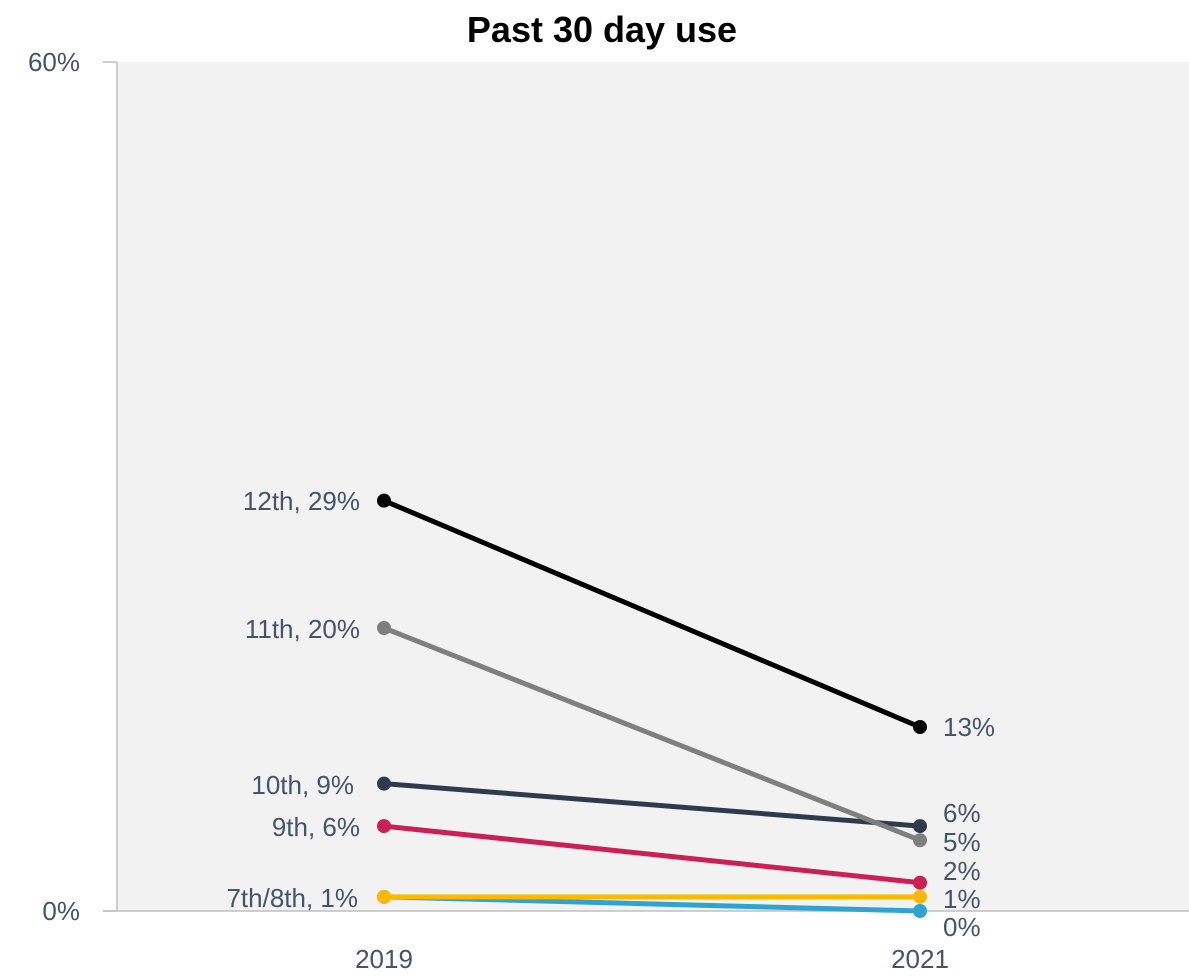 The width and height of the screenshot is (1189, 977). Describe the element at coordinates (61, 911) in the screenshot. I see `y-tick-label: 0%` at that location.